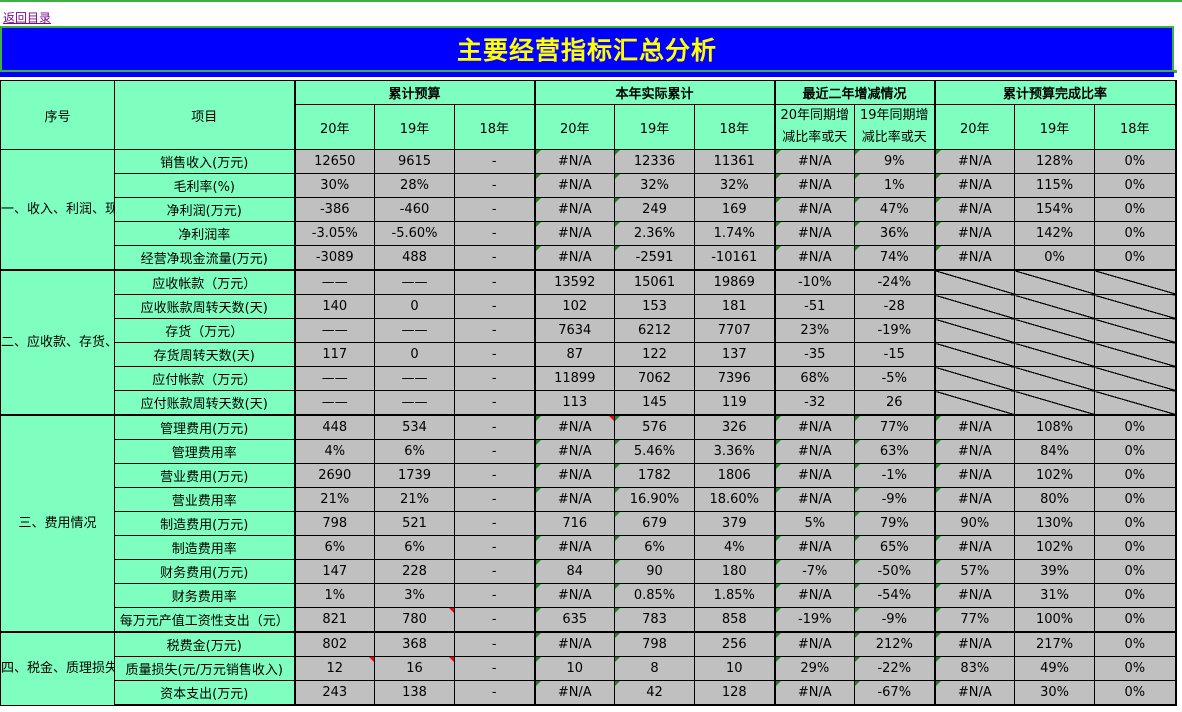  Describe the element at coordinates (735, 668) in the screenshot. I see `value-cell-a18: 10` at that location.